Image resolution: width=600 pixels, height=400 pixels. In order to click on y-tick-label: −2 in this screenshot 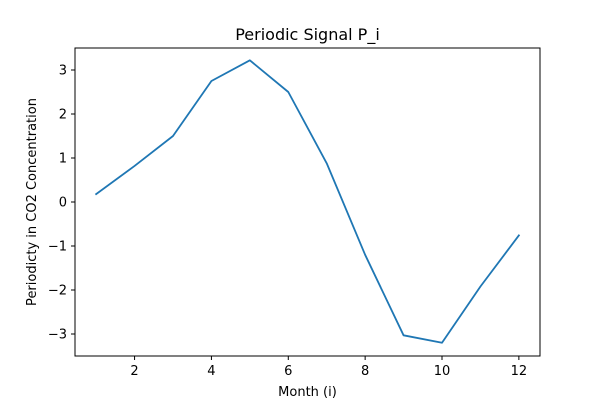, I will do `click(57, 291)`.